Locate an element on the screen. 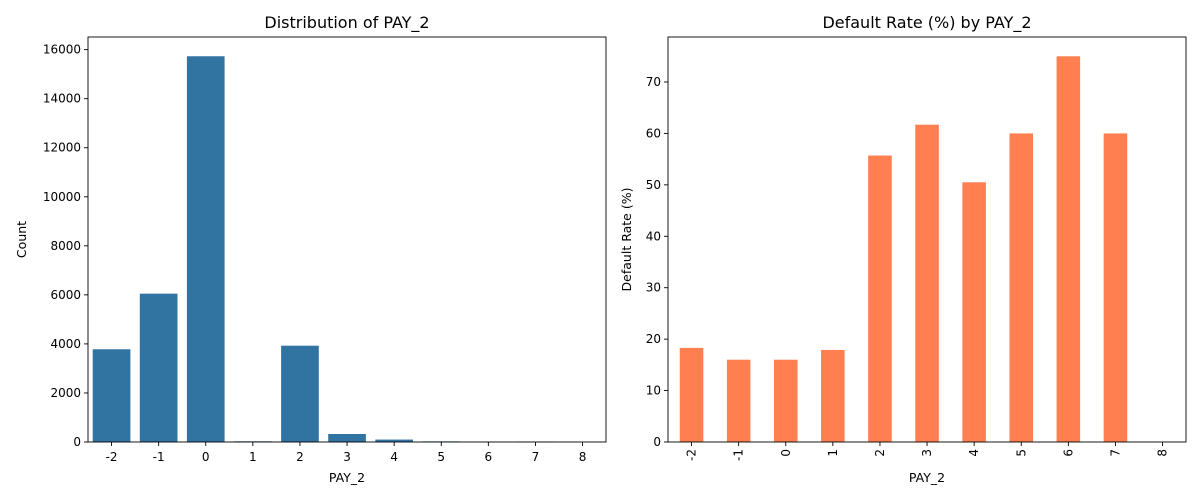 This screenshot has width=1200, height=500. y-tick-label: 30 is located at coordinates (653, 288).